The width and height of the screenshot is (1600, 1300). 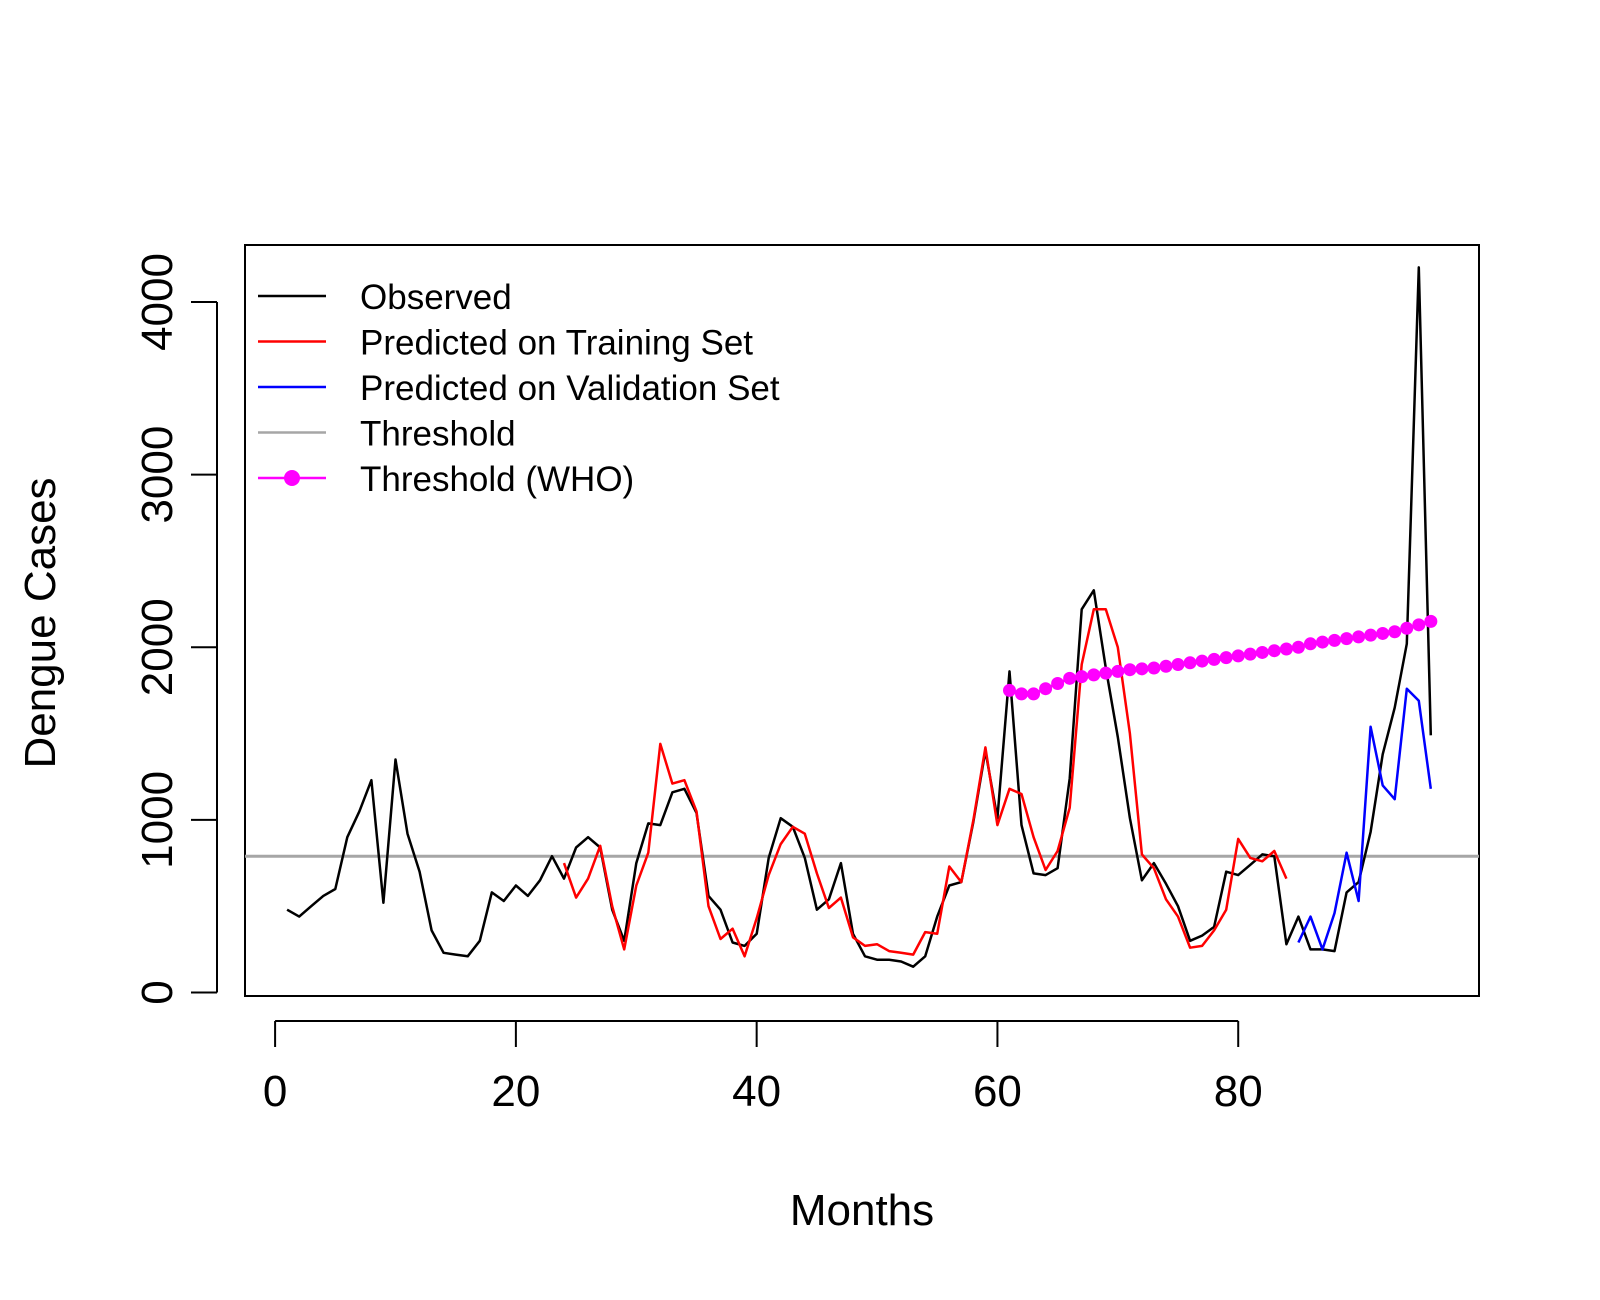 What do you see at coordinates (925, 783) in the screenshot?
I see `series-line-predicted-on-training-set` at bounding box center [925, 783].